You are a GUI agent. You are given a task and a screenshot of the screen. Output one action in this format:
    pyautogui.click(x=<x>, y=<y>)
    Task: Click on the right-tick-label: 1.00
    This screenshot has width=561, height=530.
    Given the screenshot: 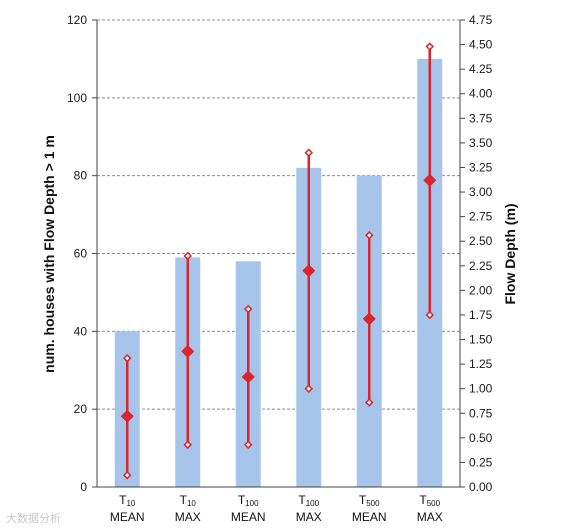 What is the action you would take?
    pyautogui.click(x=481, y=389)
    